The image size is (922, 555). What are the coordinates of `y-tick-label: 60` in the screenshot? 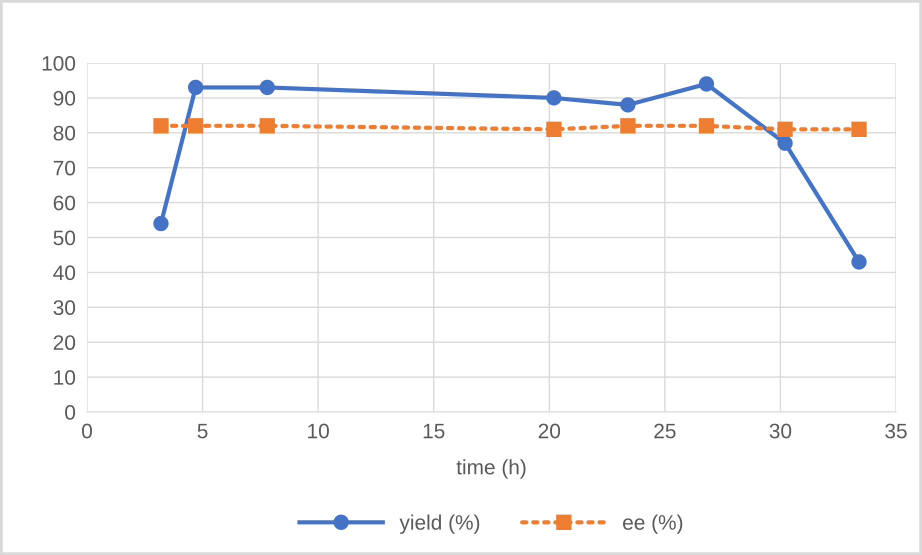 It's located at (65, 203).